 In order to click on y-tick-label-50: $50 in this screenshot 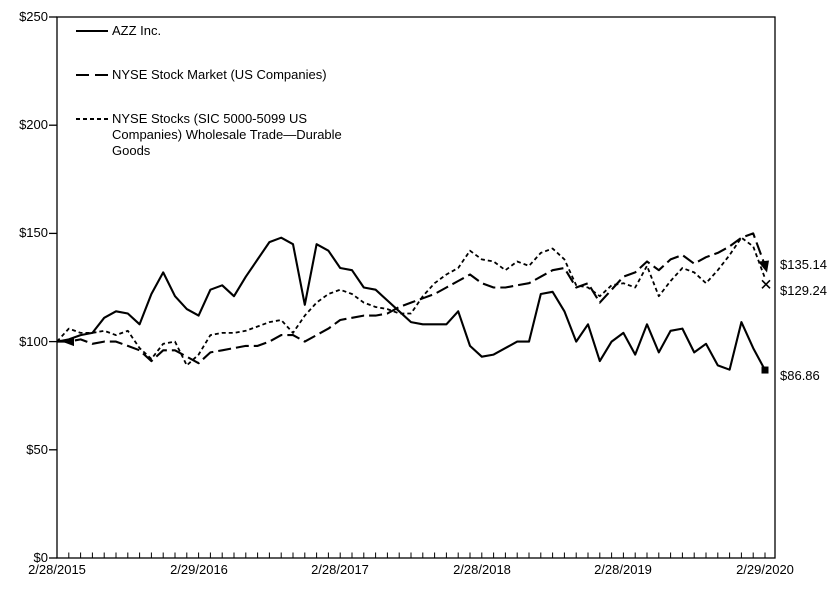, I will do `click(37, 449)`.